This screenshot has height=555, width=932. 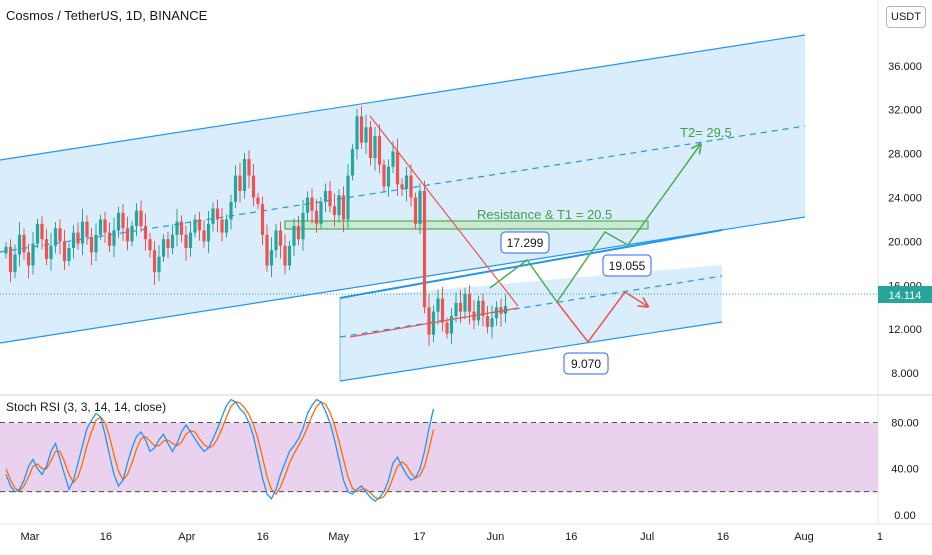 What do you see at coordinates (586, 363) in the screenshot?
I see `callout-9-070: 9.070` at bounding box center [586, 363].